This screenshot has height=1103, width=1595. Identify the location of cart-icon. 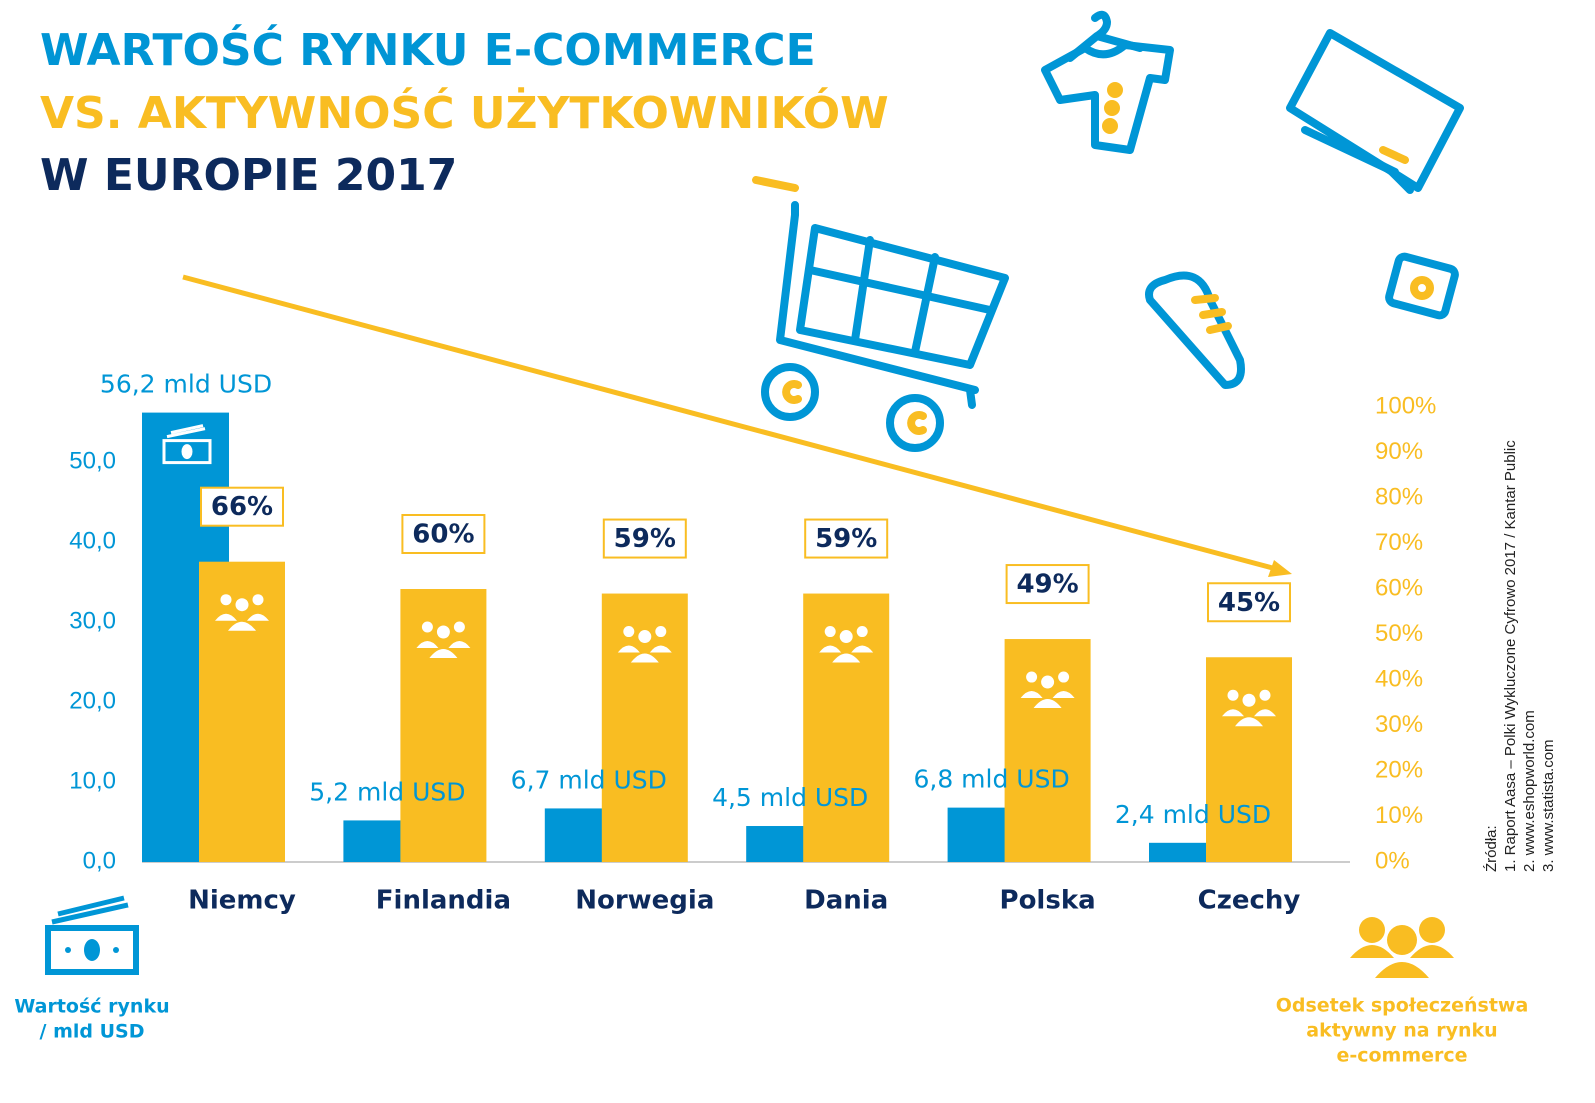
(880, 314).